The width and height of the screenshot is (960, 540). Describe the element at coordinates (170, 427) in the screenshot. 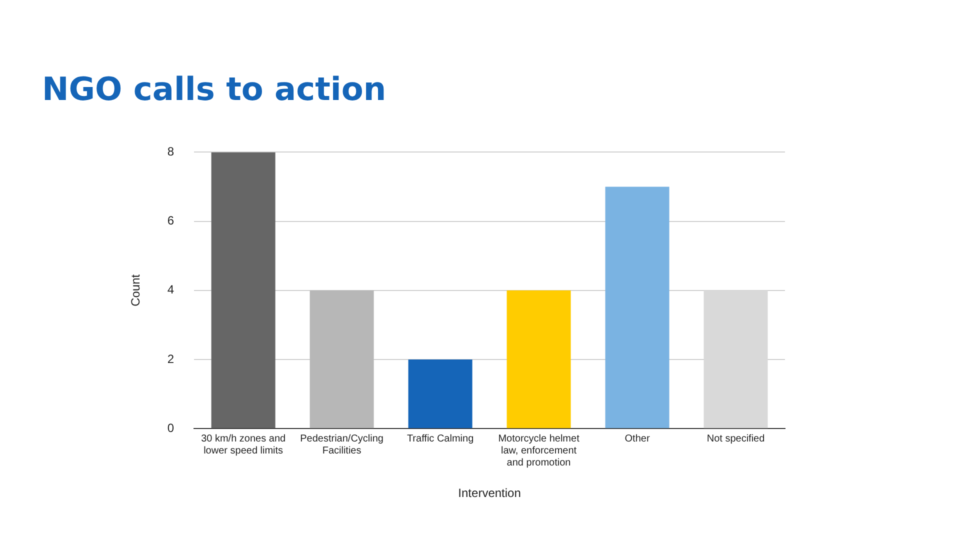

I see `y-tick-label: 0` at that location.